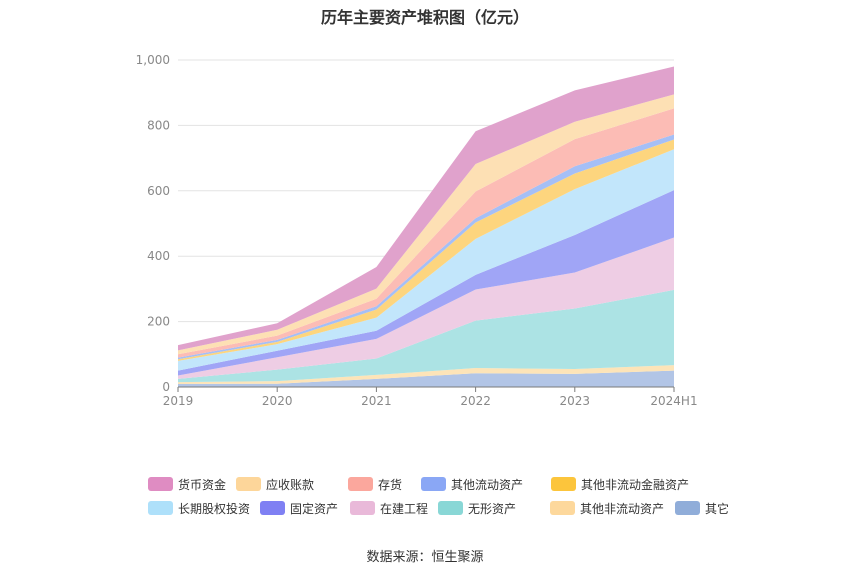  What do you see at coordinates (426, 378) in the screenshot?
I see `area-其它` at bounding box center [426, 378].